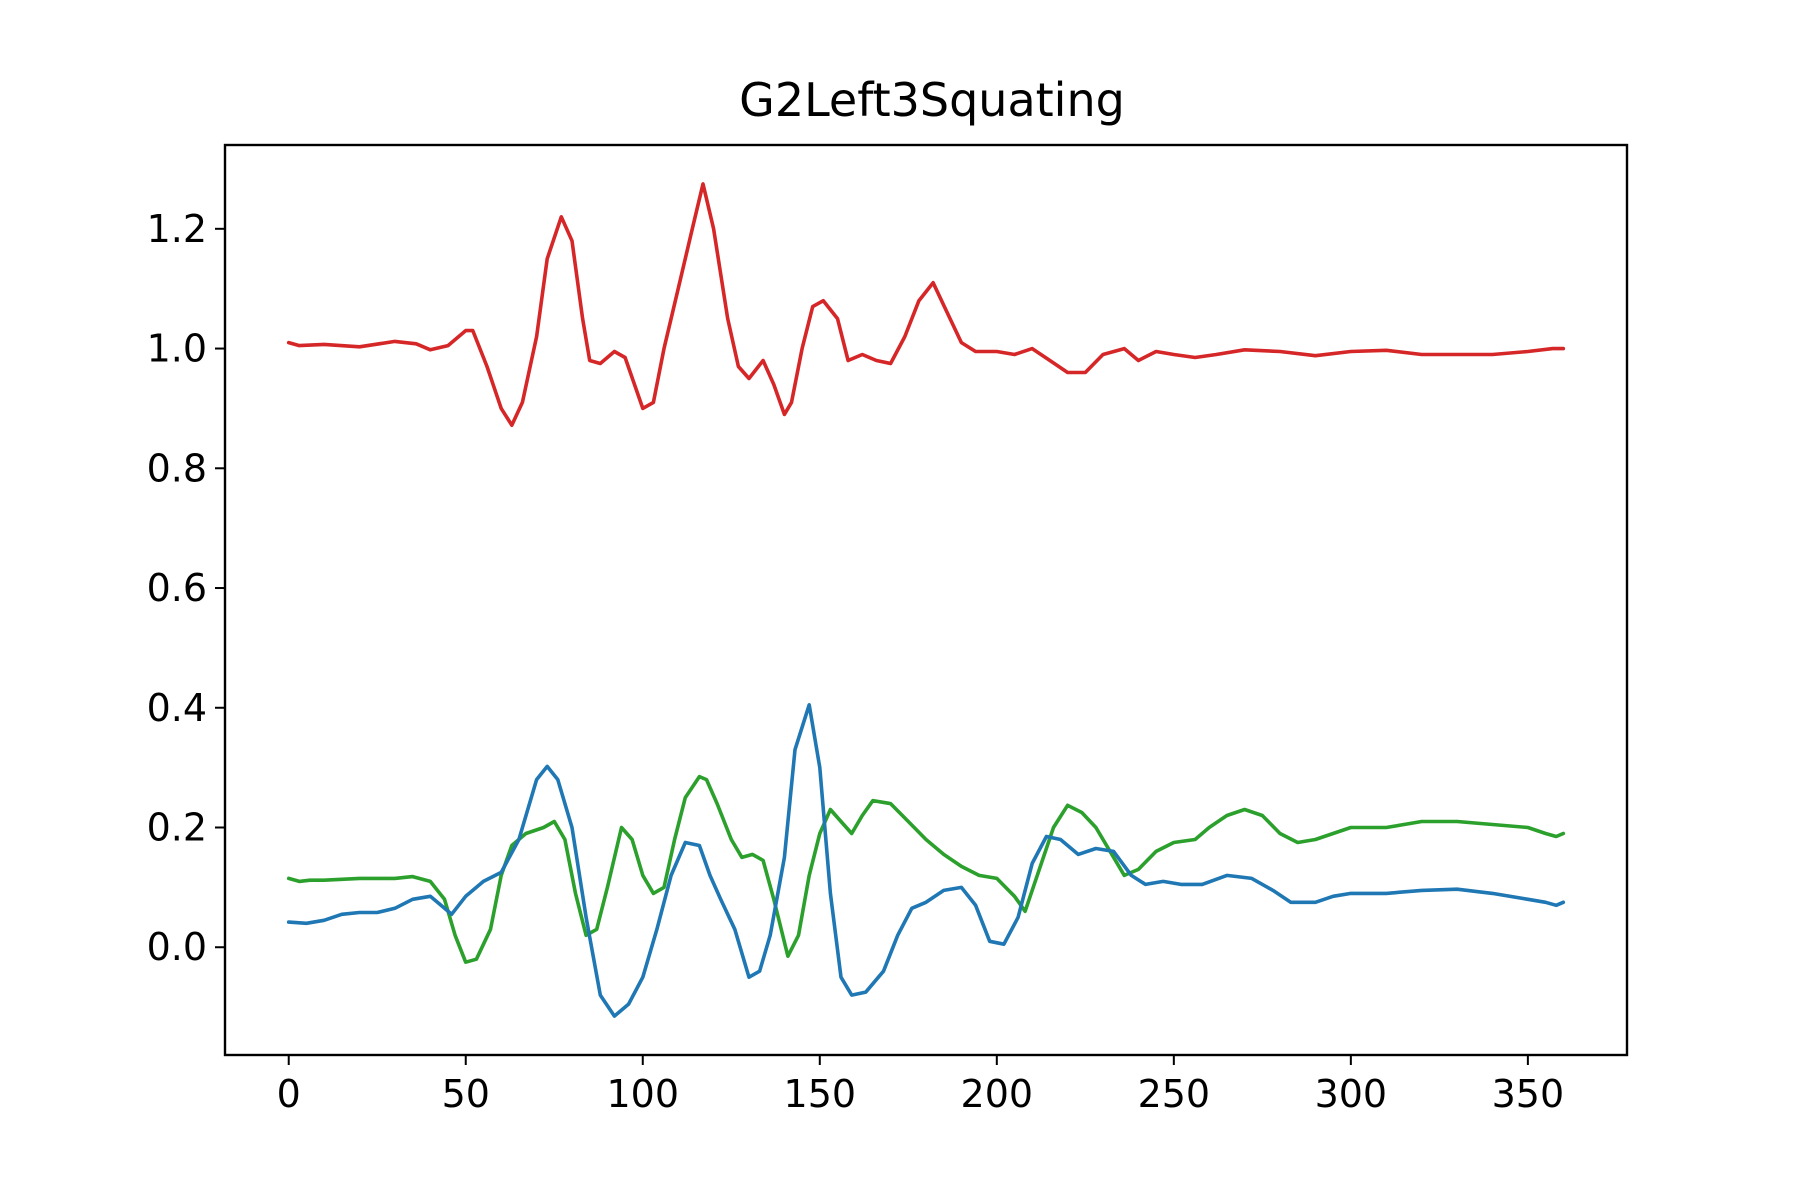 The height and width of the screenshot is (1200, 1800). I want to click on x-tick-label: 350, so click(1528, 1094).